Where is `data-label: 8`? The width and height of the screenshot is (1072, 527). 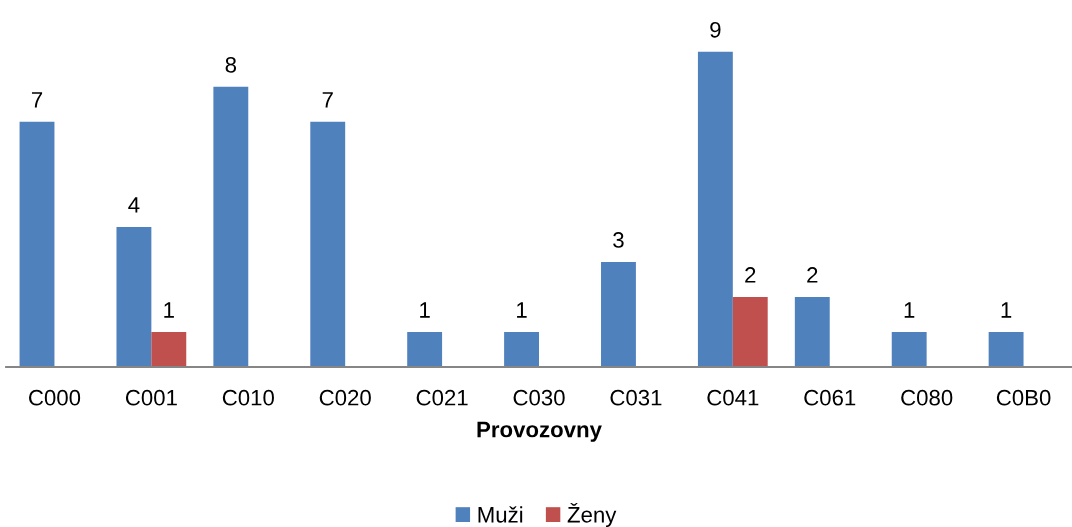
data-label: 8 is located at coordinates (231, 64).